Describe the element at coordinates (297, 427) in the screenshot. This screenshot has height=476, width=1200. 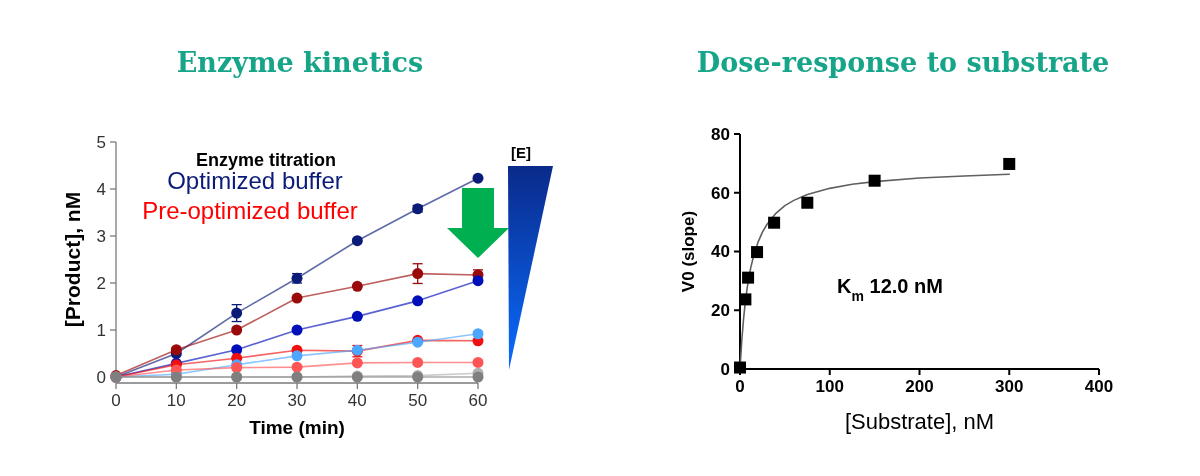
I see `x-axis-title: Time (min)` at that location.